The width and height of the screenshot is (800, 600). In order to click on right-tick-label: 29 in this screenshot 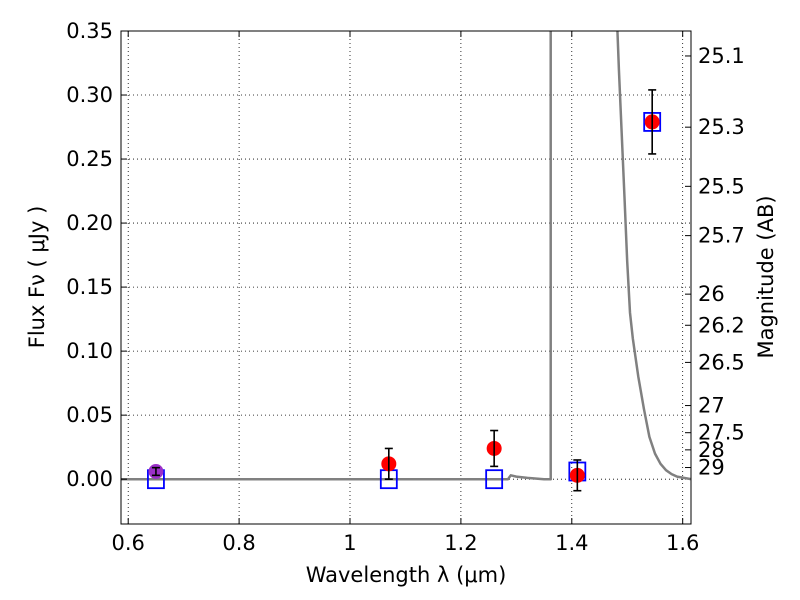, I will do `click(711, 468)`.